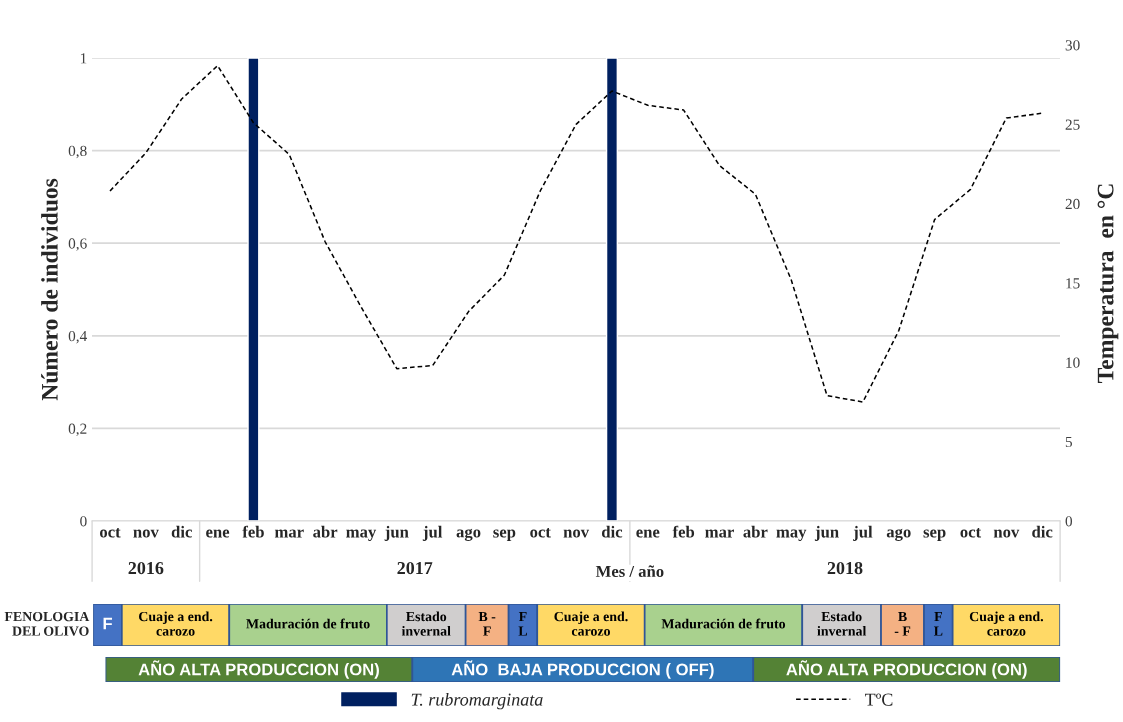 The width and height of the screenshot is (1123, 722). I want to click on text: AÑO BAJA PRODUCCION ( OFF), so click(582, 669).